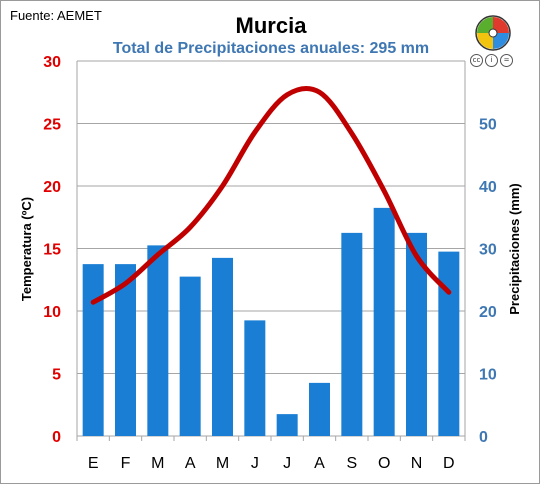 The image size is (540, 484). I want to click on x-tick-label: D, so click(449, 463).